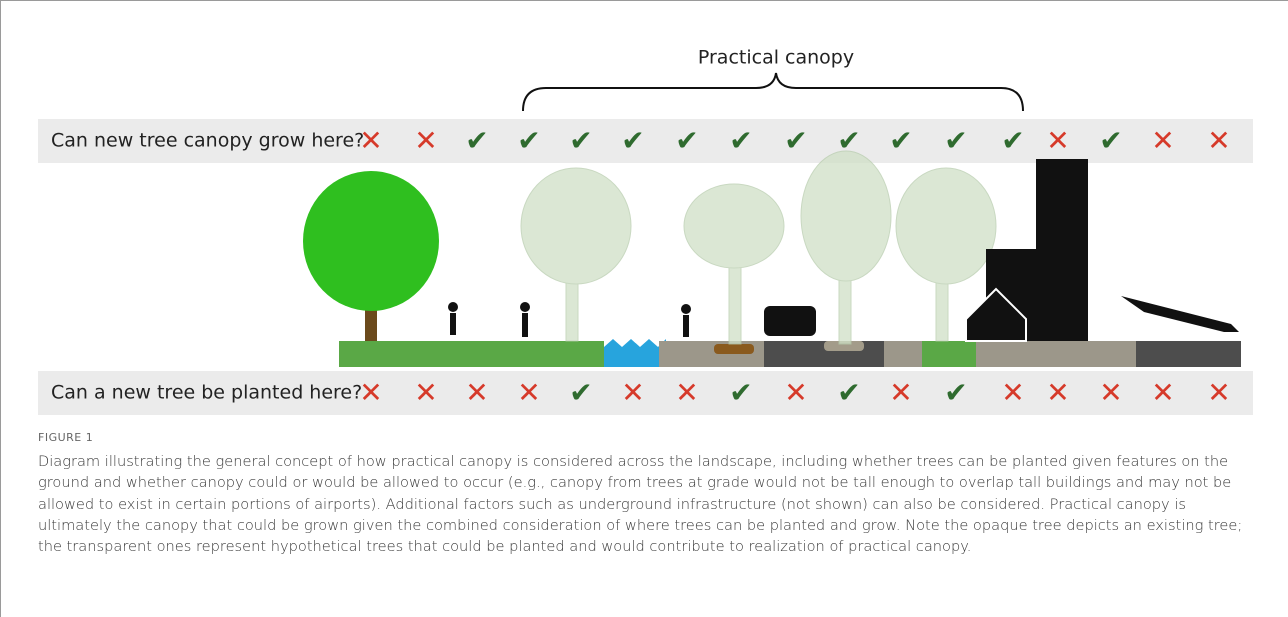 The width and height of the screenshot is (1288, 617). I want to click on caption-label: FIGURE 1, so click(66, 437).